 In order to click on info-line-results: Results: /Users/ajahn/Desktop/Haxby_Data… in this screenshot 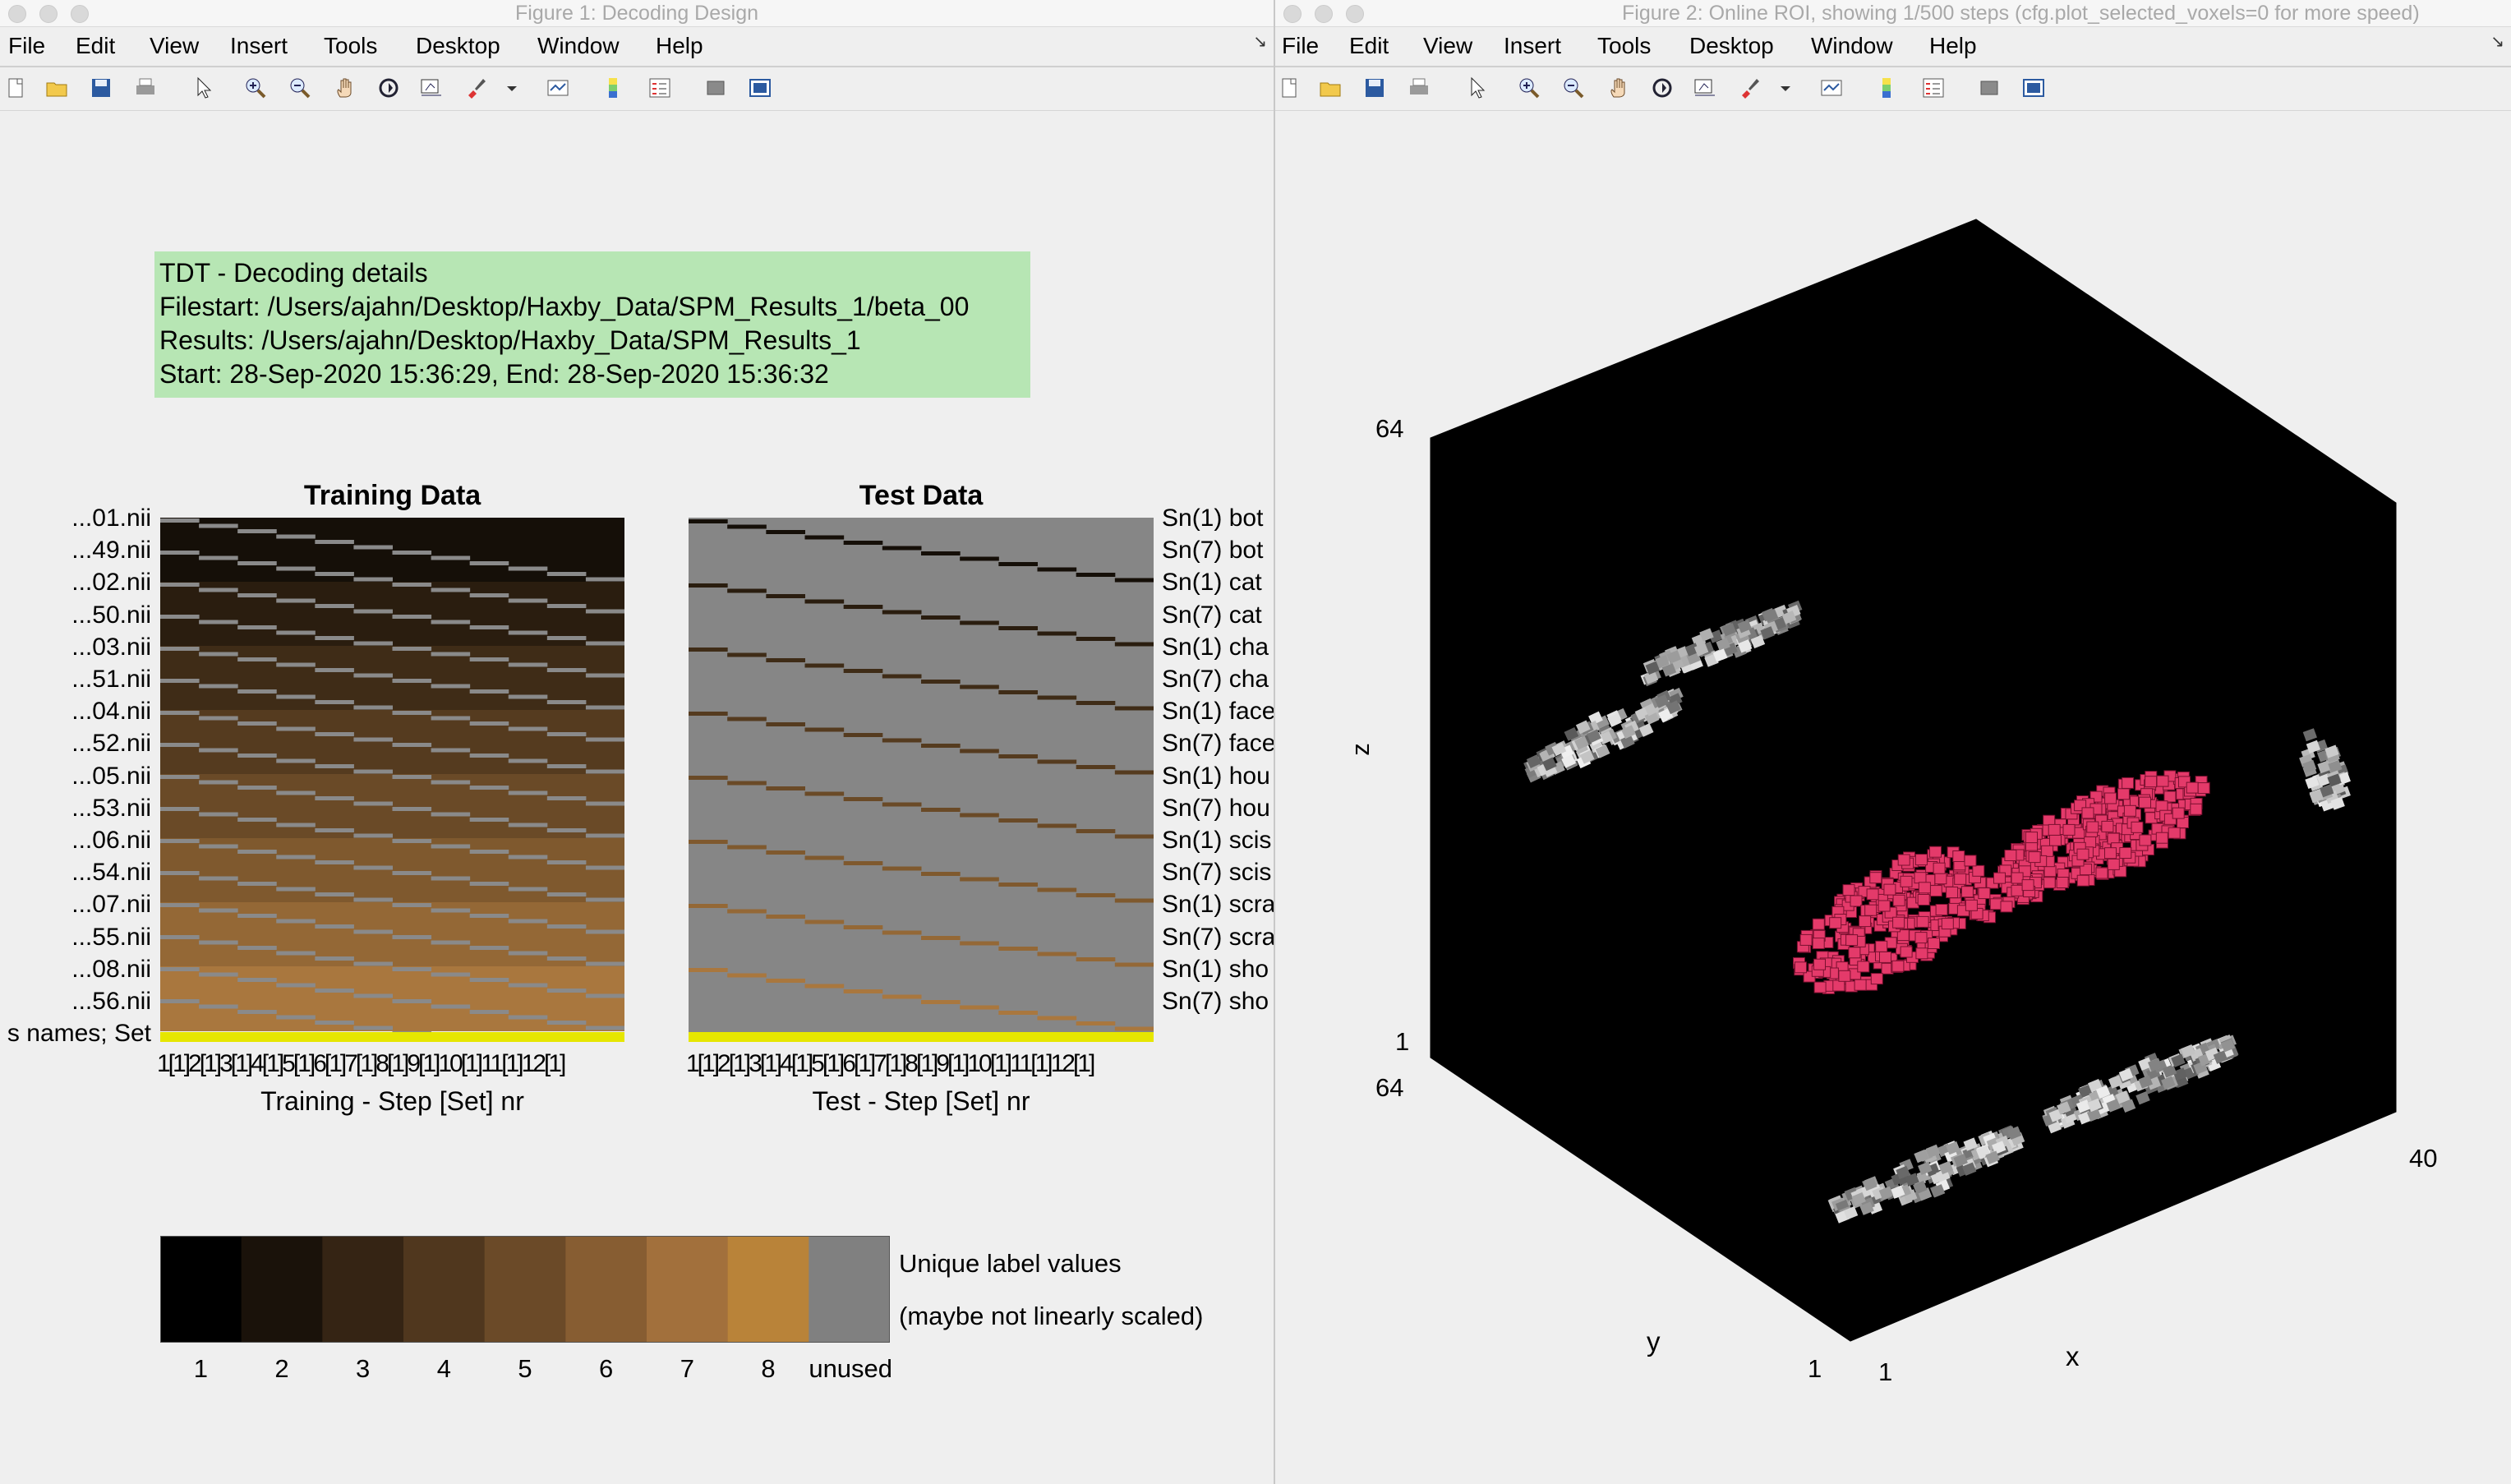, I will do `click(510, 340)`.